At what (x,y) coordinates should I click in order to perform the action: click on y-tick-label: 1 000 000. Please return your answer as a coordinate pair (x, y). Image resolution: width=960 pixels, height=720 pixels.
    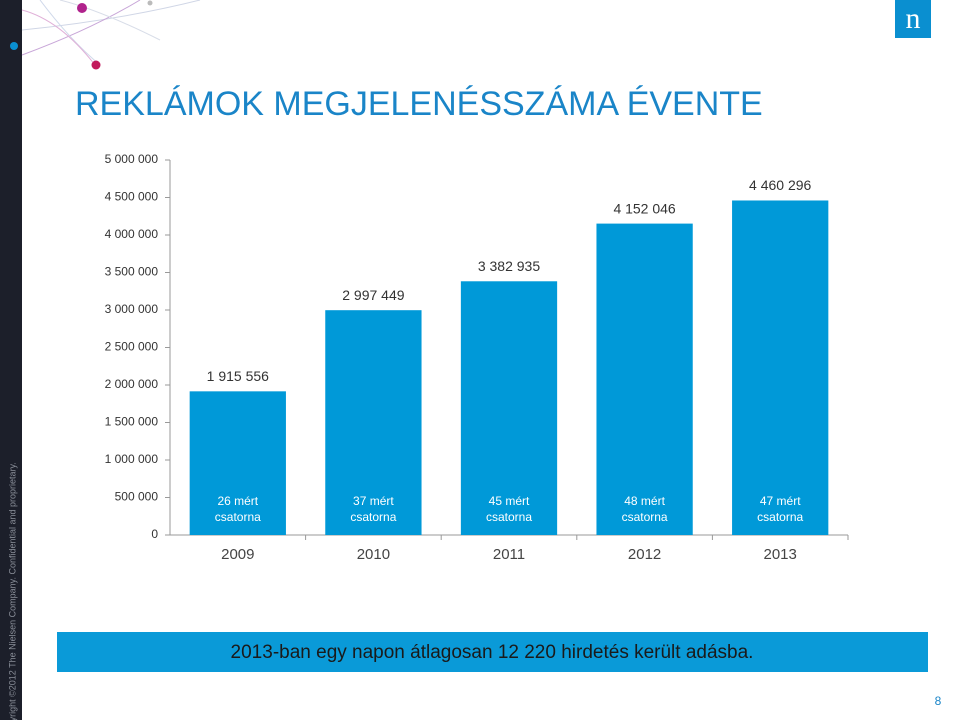
    Looking at the image, I should click on (132, 459).